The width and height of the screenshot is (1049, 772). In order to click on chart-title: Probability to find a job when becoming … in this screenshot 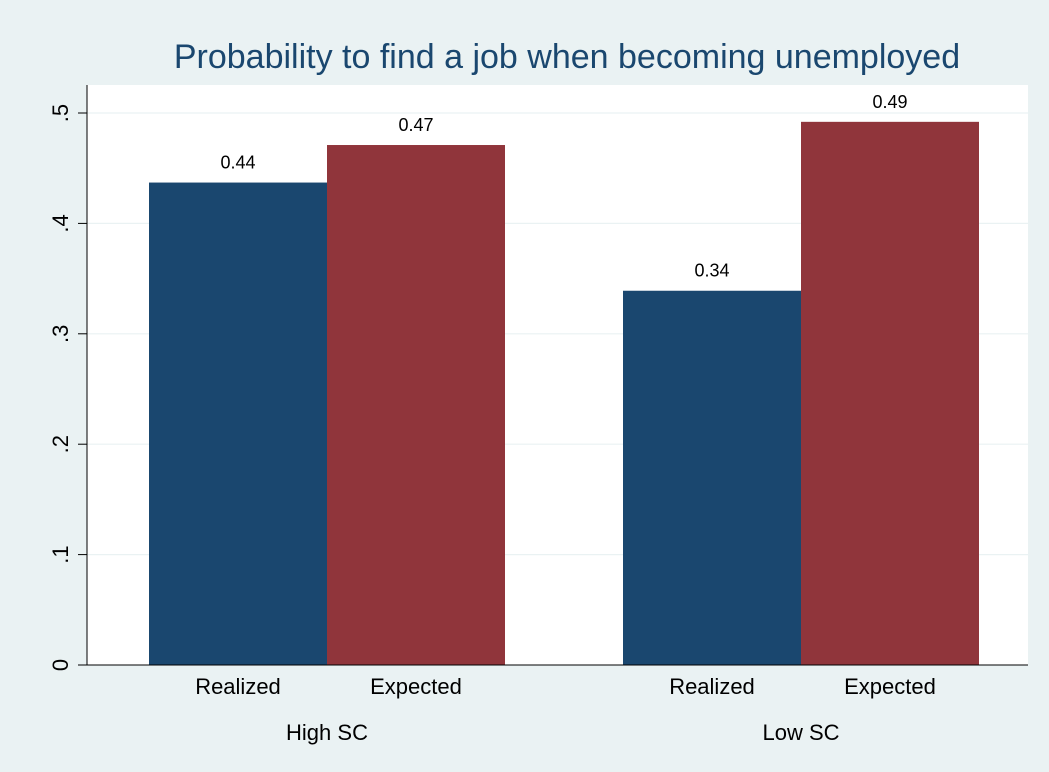, I will do `click(567, 57)`.